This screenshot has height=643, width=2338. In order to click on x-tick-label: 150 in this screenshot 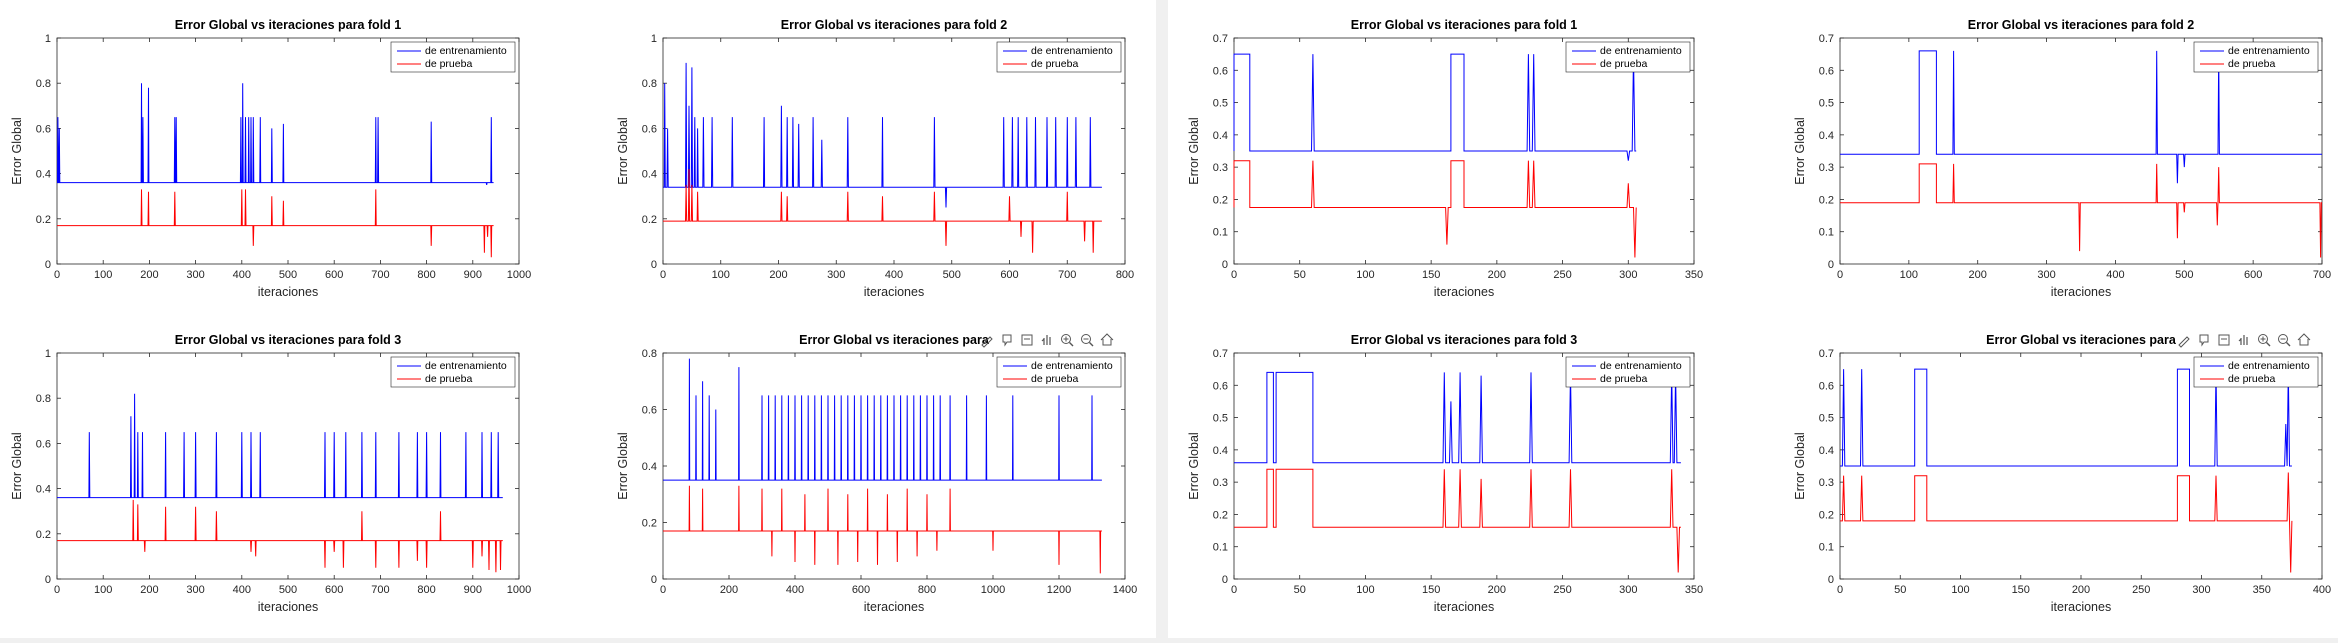, I will do `click(1431, 275)`.